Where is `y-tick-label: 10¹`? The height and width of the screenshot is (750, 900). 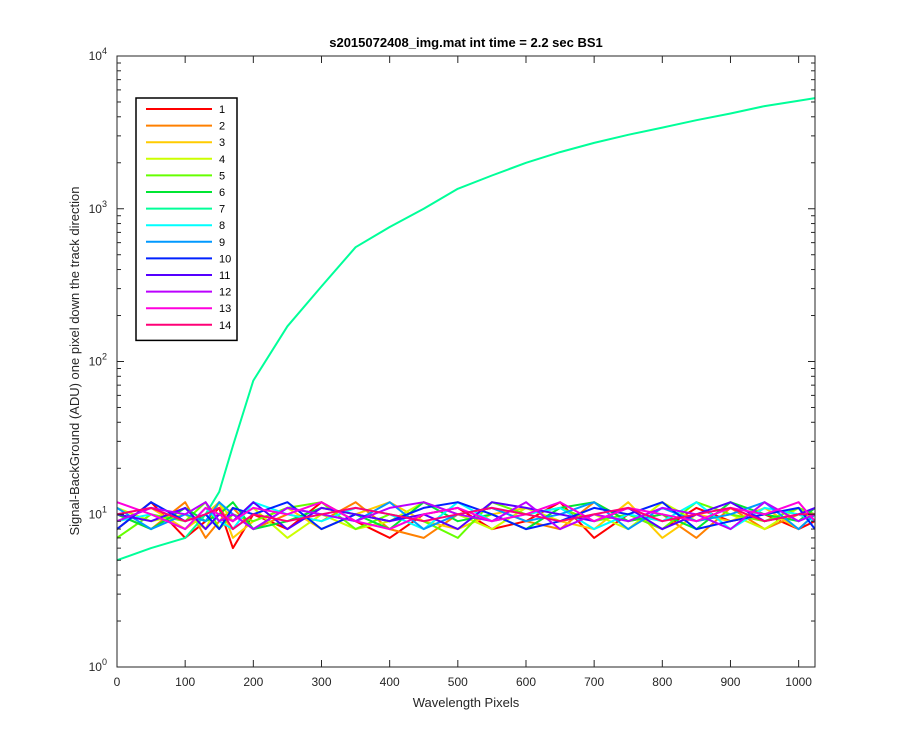 y-tick-label: 10¹ is located at coordinates (98, 512).